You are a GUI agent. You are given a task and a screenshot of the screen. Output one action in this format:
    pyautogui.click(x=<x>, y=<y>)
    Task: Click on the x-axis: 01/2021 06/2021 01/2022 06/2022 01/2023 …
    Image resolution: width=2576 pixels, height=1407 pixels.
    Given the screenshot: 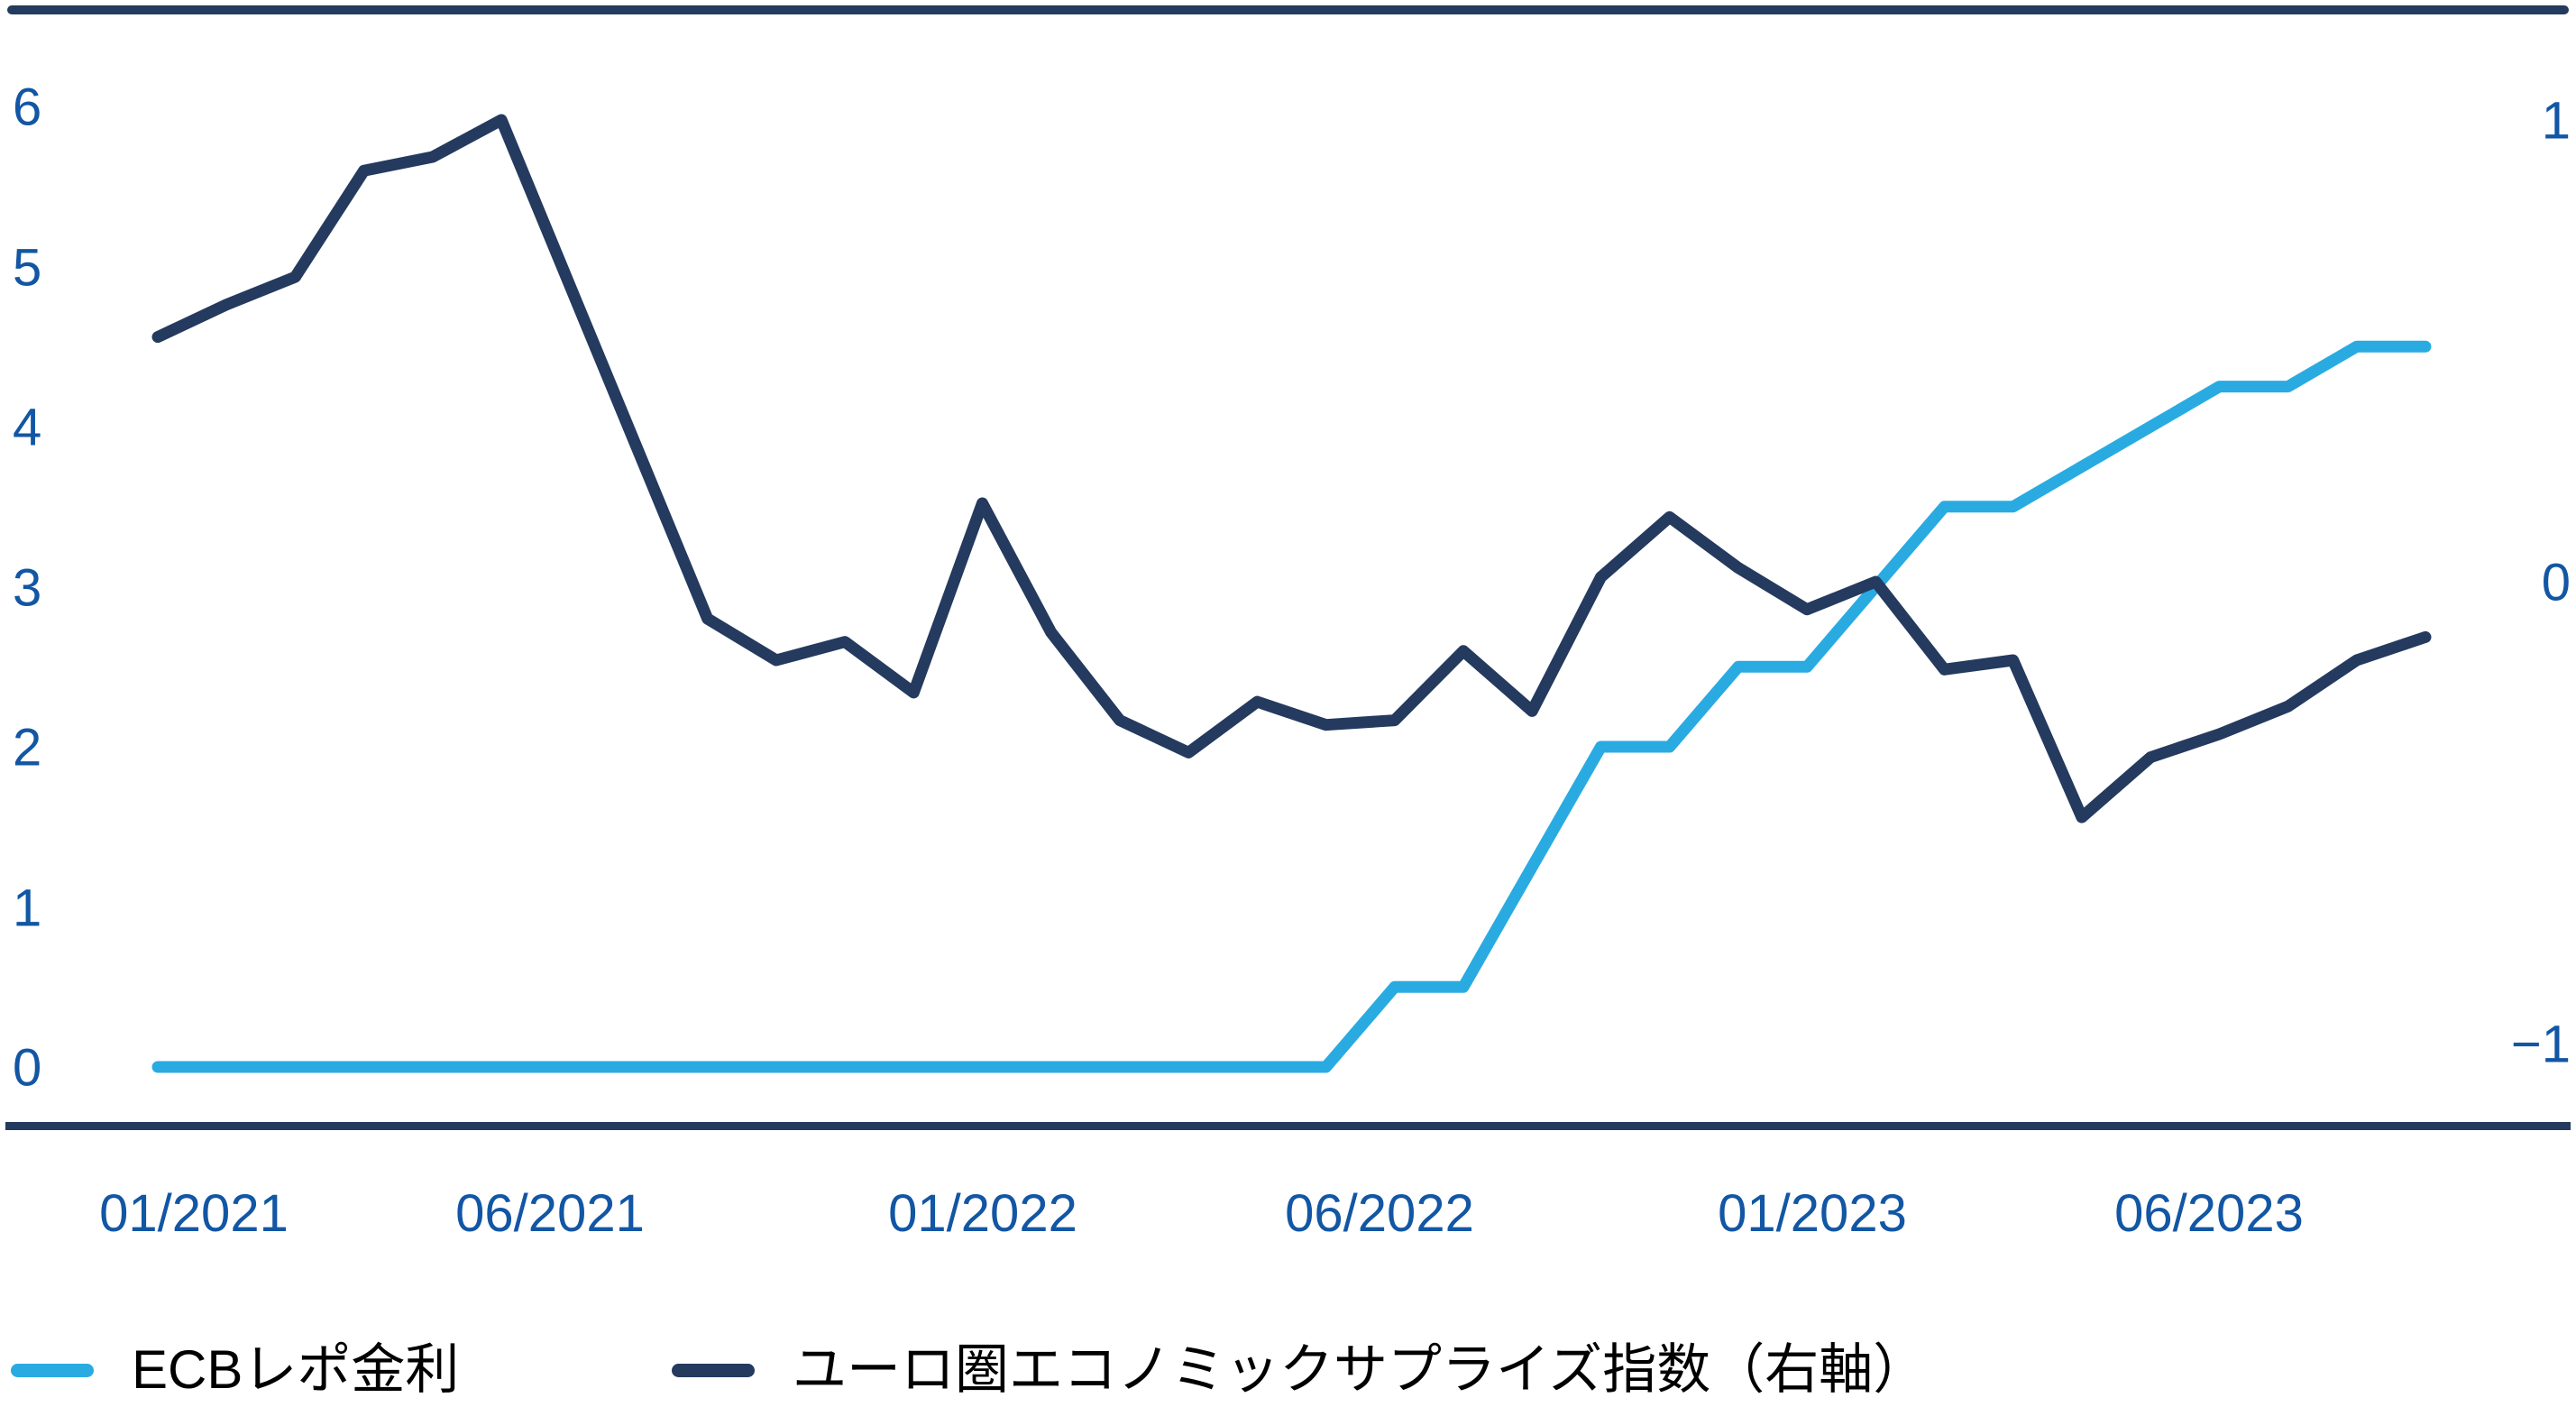 What is the action you would take?
    pyautogui.click(x=1201, y=1213)
    